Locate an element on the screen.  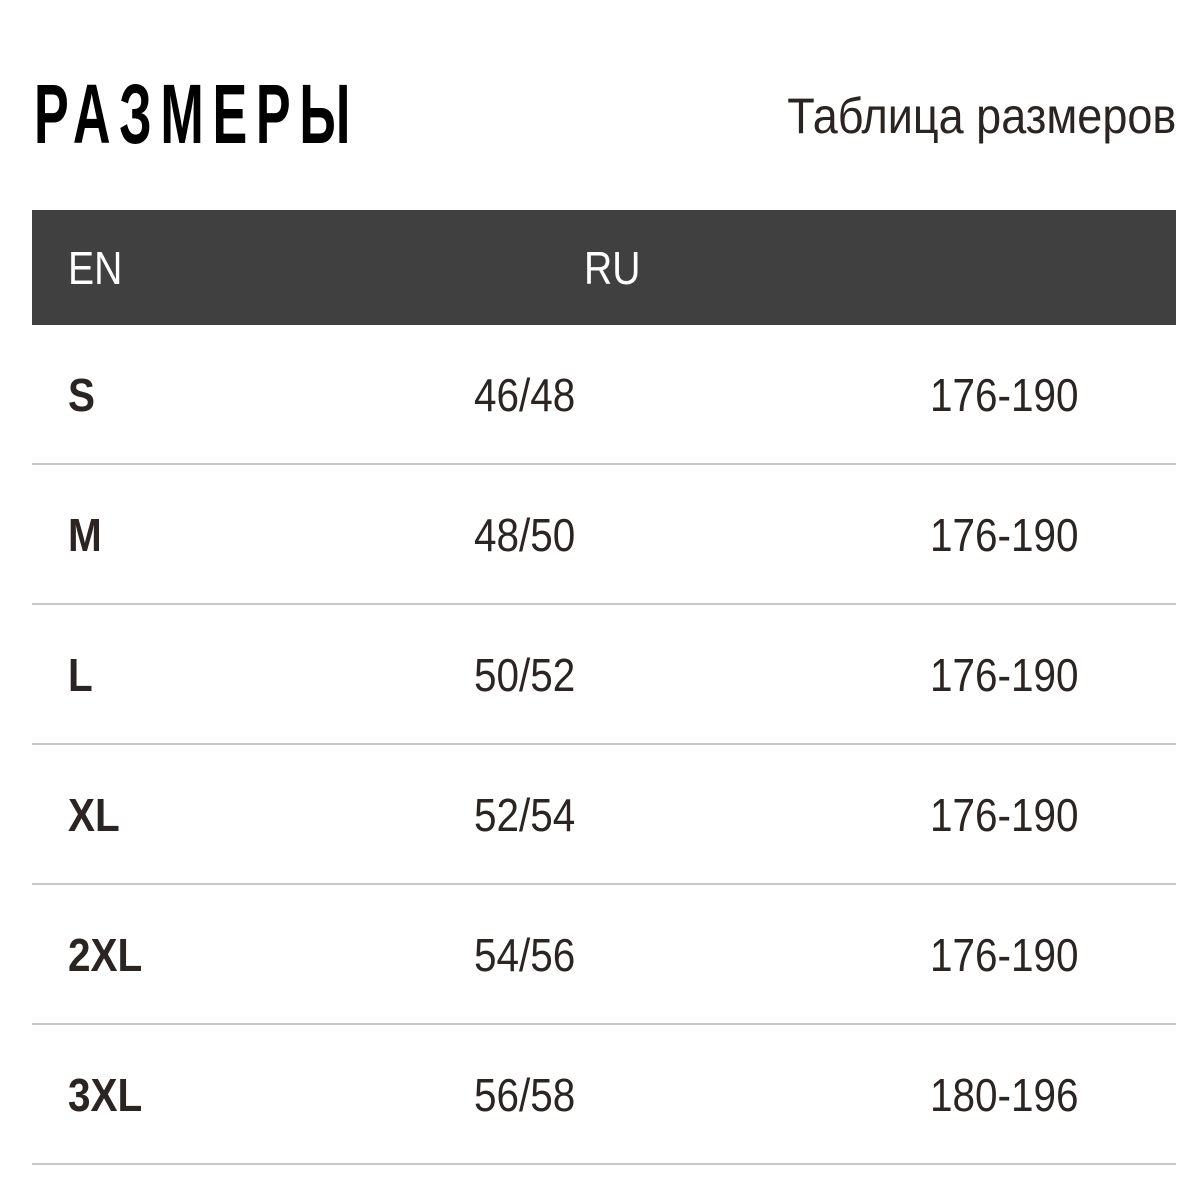
table-row: 2XL 54/56 176-190 is located at coordinates (604, 955).